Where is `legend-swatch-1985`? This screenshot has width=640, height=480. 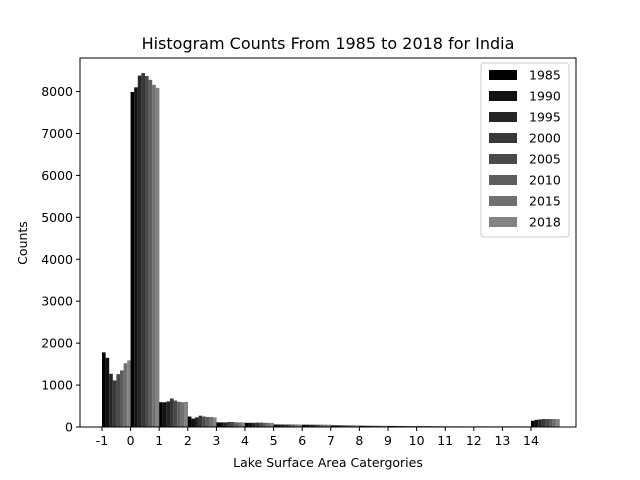
legend-swatch-1985 is located at coordinates (503, 75).